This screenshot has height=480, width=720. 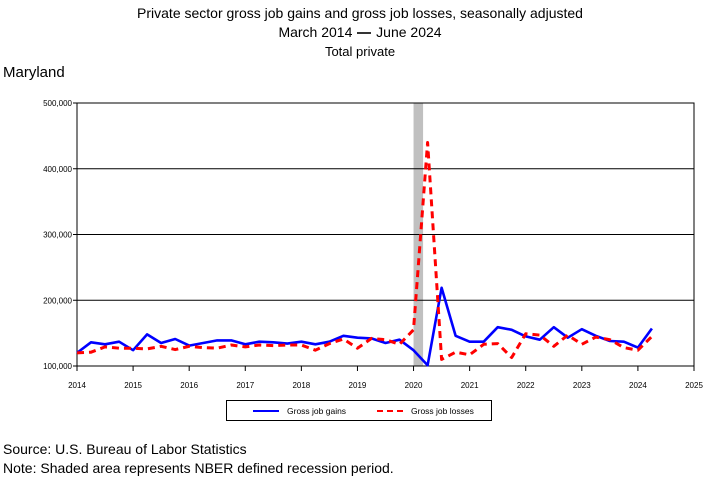 I want to click on y-tick-label: 300,000, so click(x=57, y=235).